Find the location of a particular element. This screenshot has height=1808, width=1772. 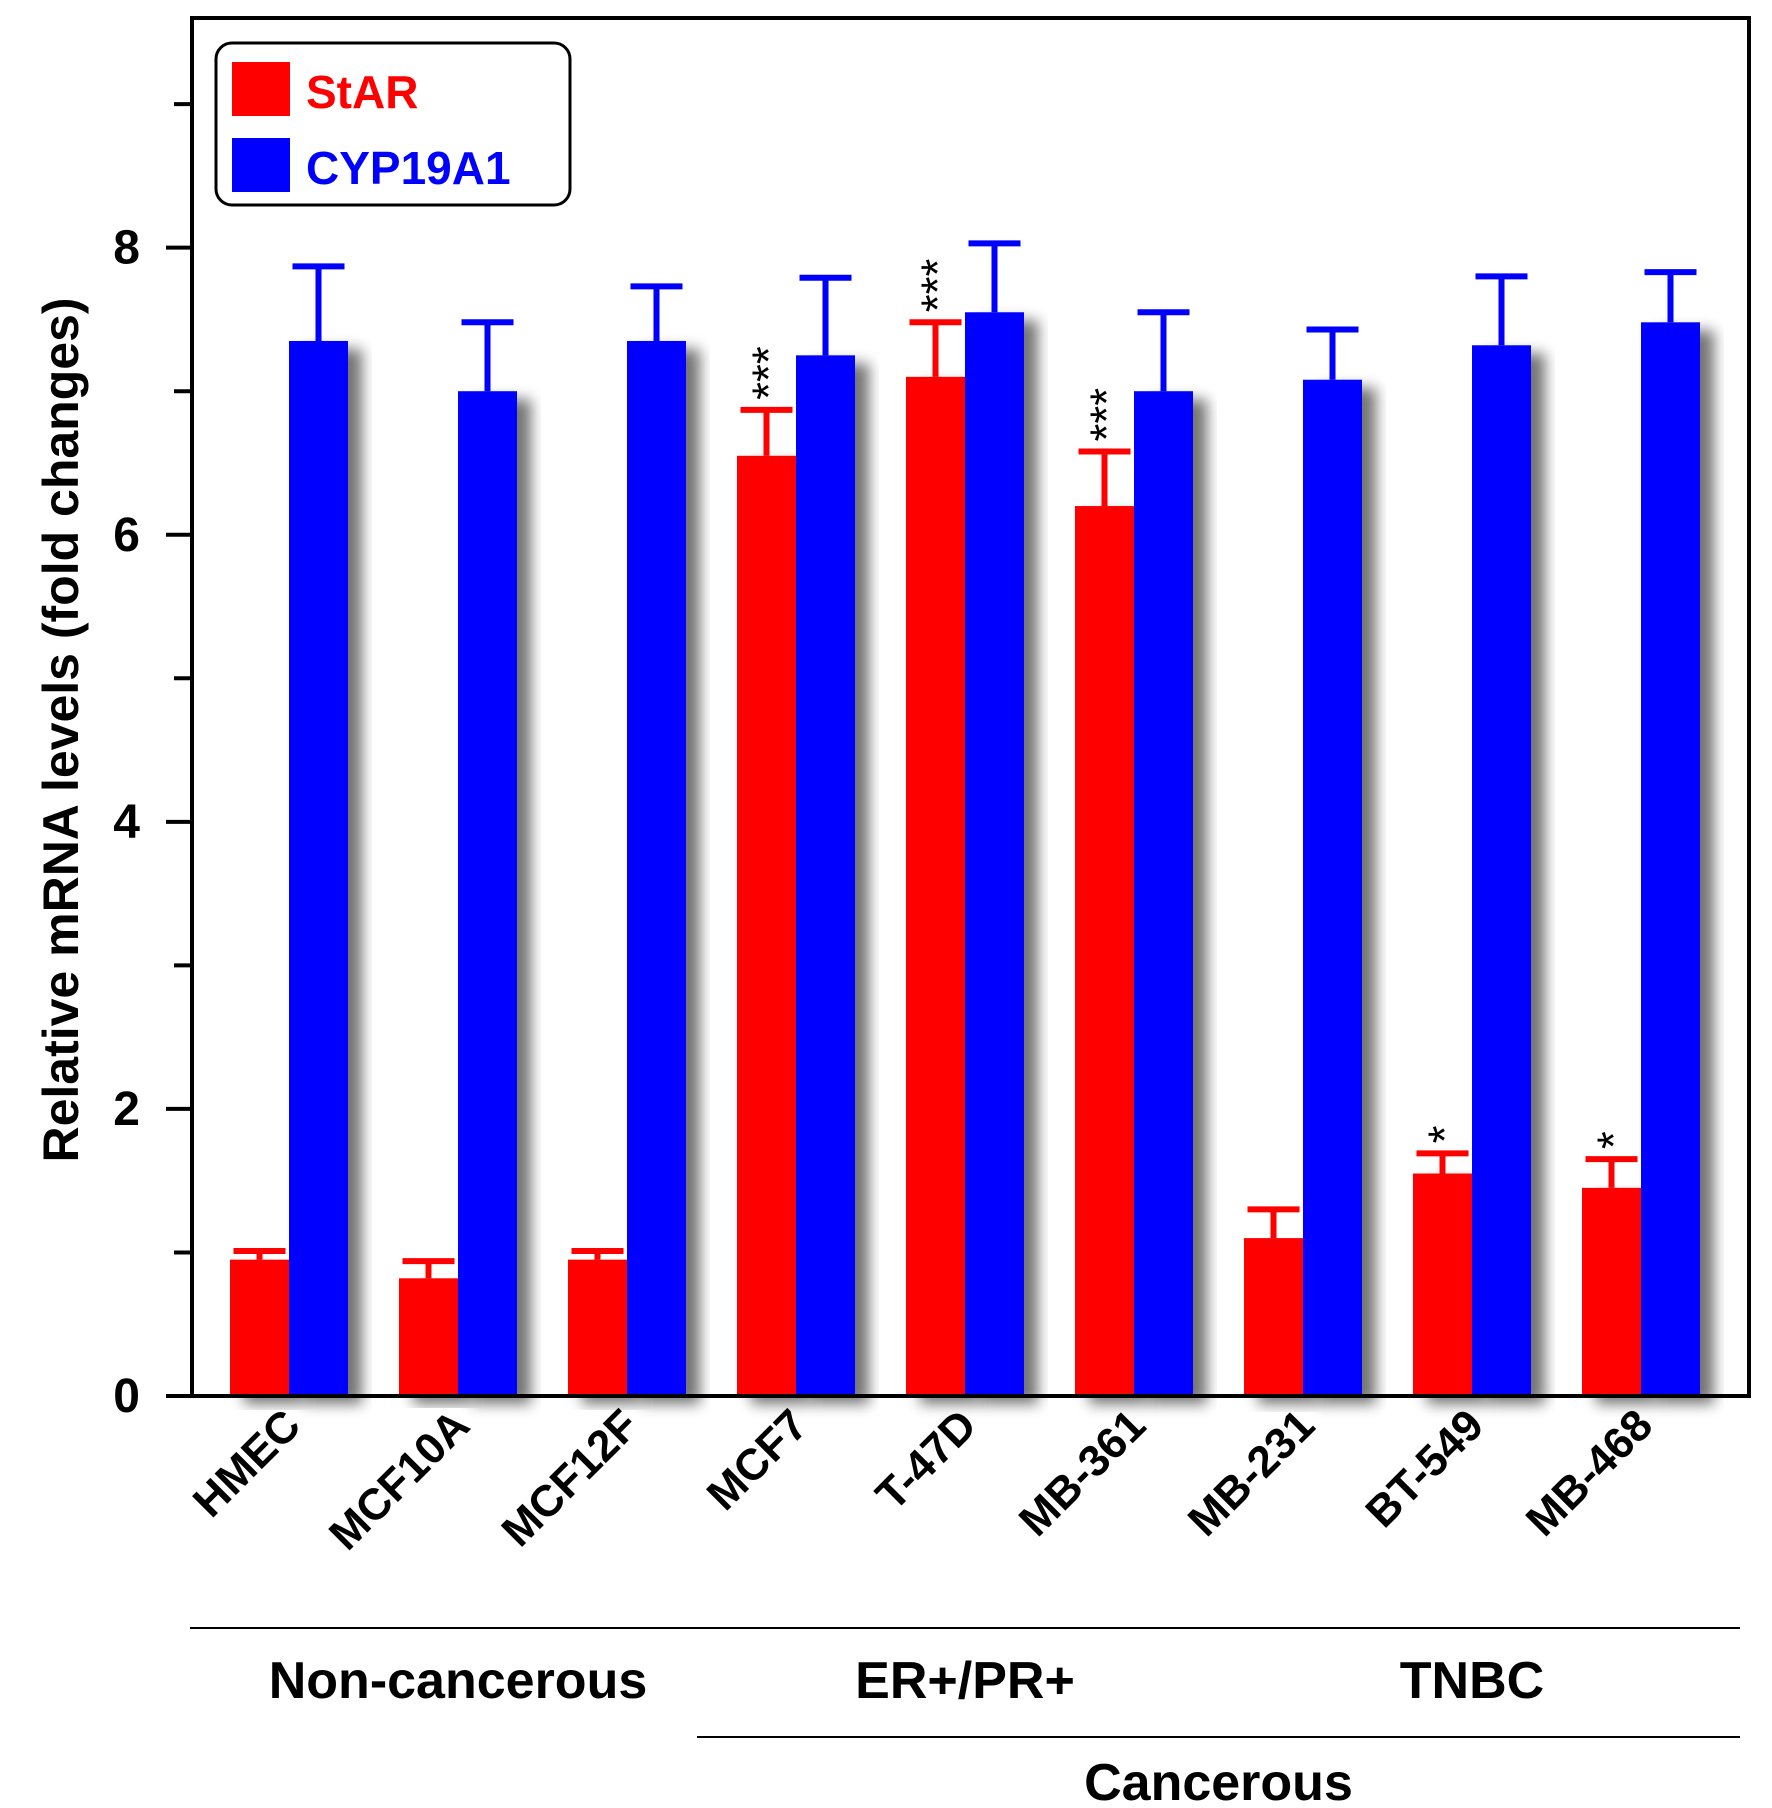

group-er-pr-label: ER+/PR+ is located at coordinates (965, 1681).